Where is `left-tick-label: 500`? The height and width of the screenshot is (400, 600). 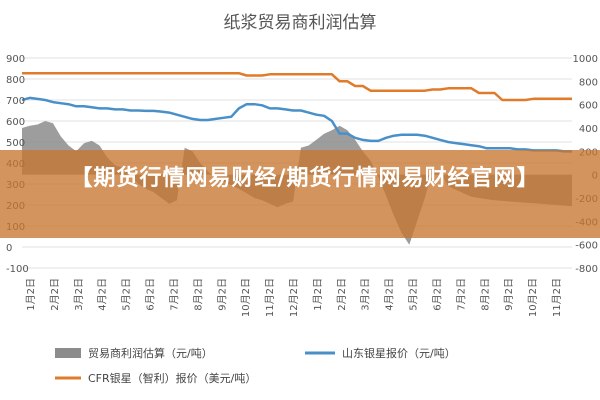 left-tick-label: 500 is located at coordinates (15, 143).